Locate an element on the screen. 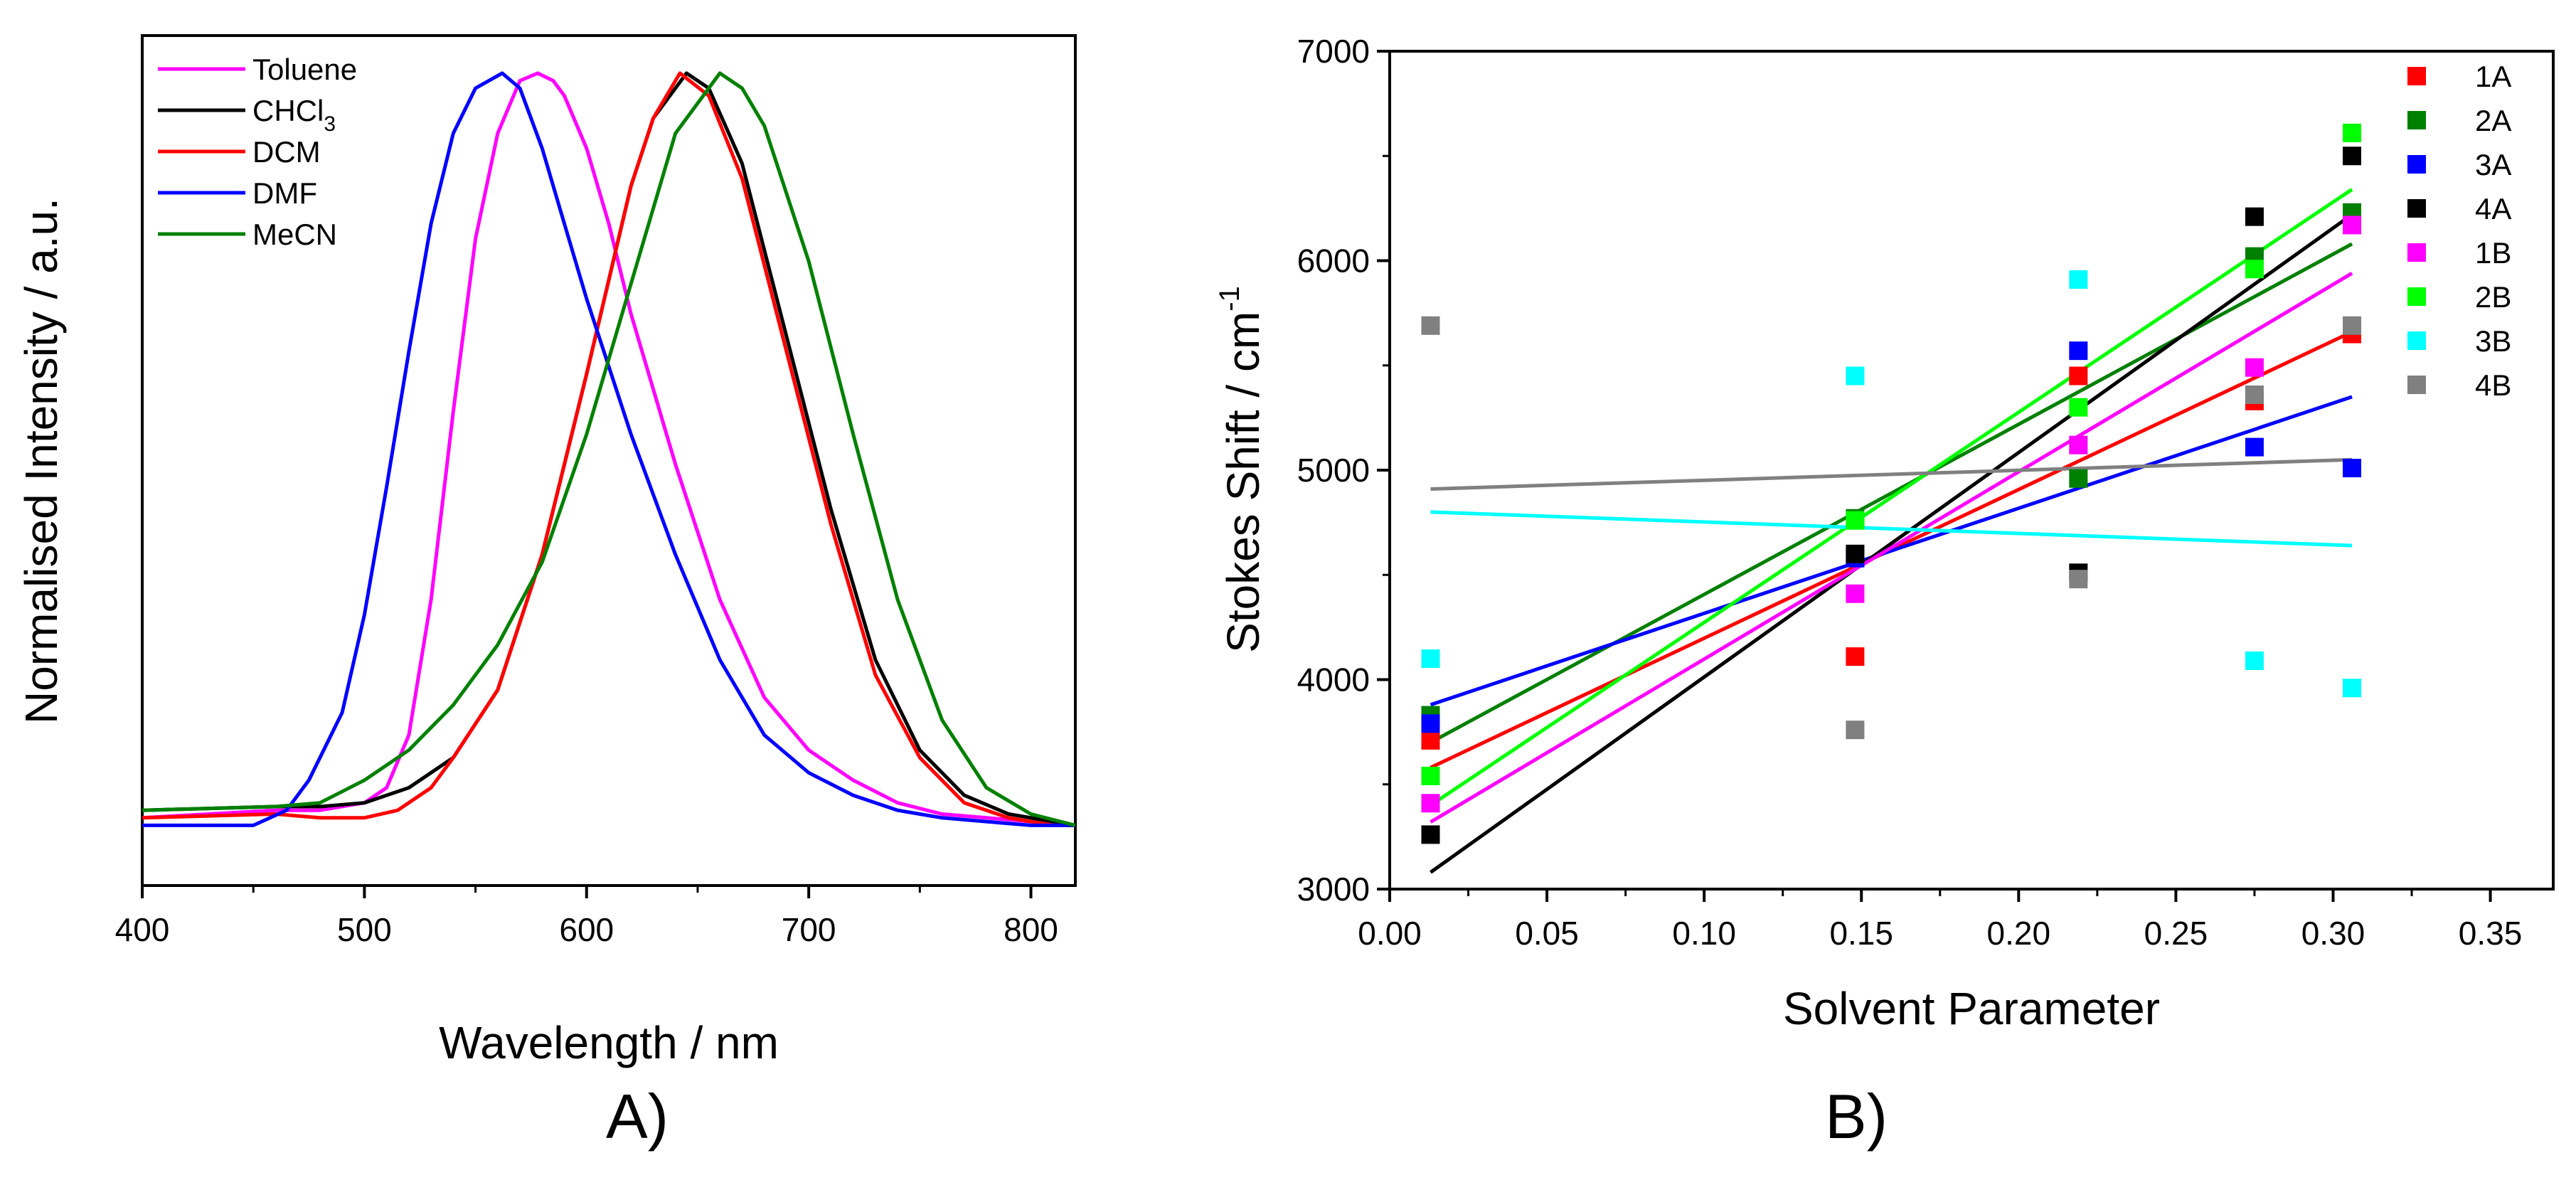 Image resolution: width=2576 pixels, height=1180 pixels. x-tick-label: 700 is located at coordinates (809, 929).